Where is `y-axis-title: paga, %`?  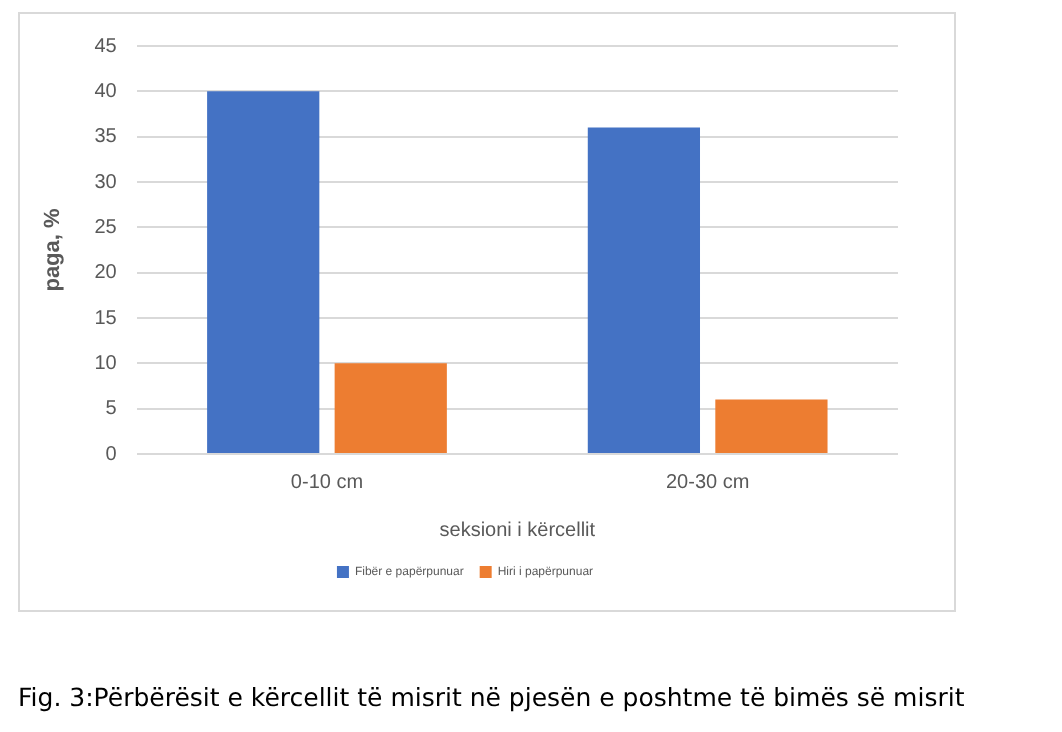 y-axis-title: paga, % is located at coordinates (53, 250).